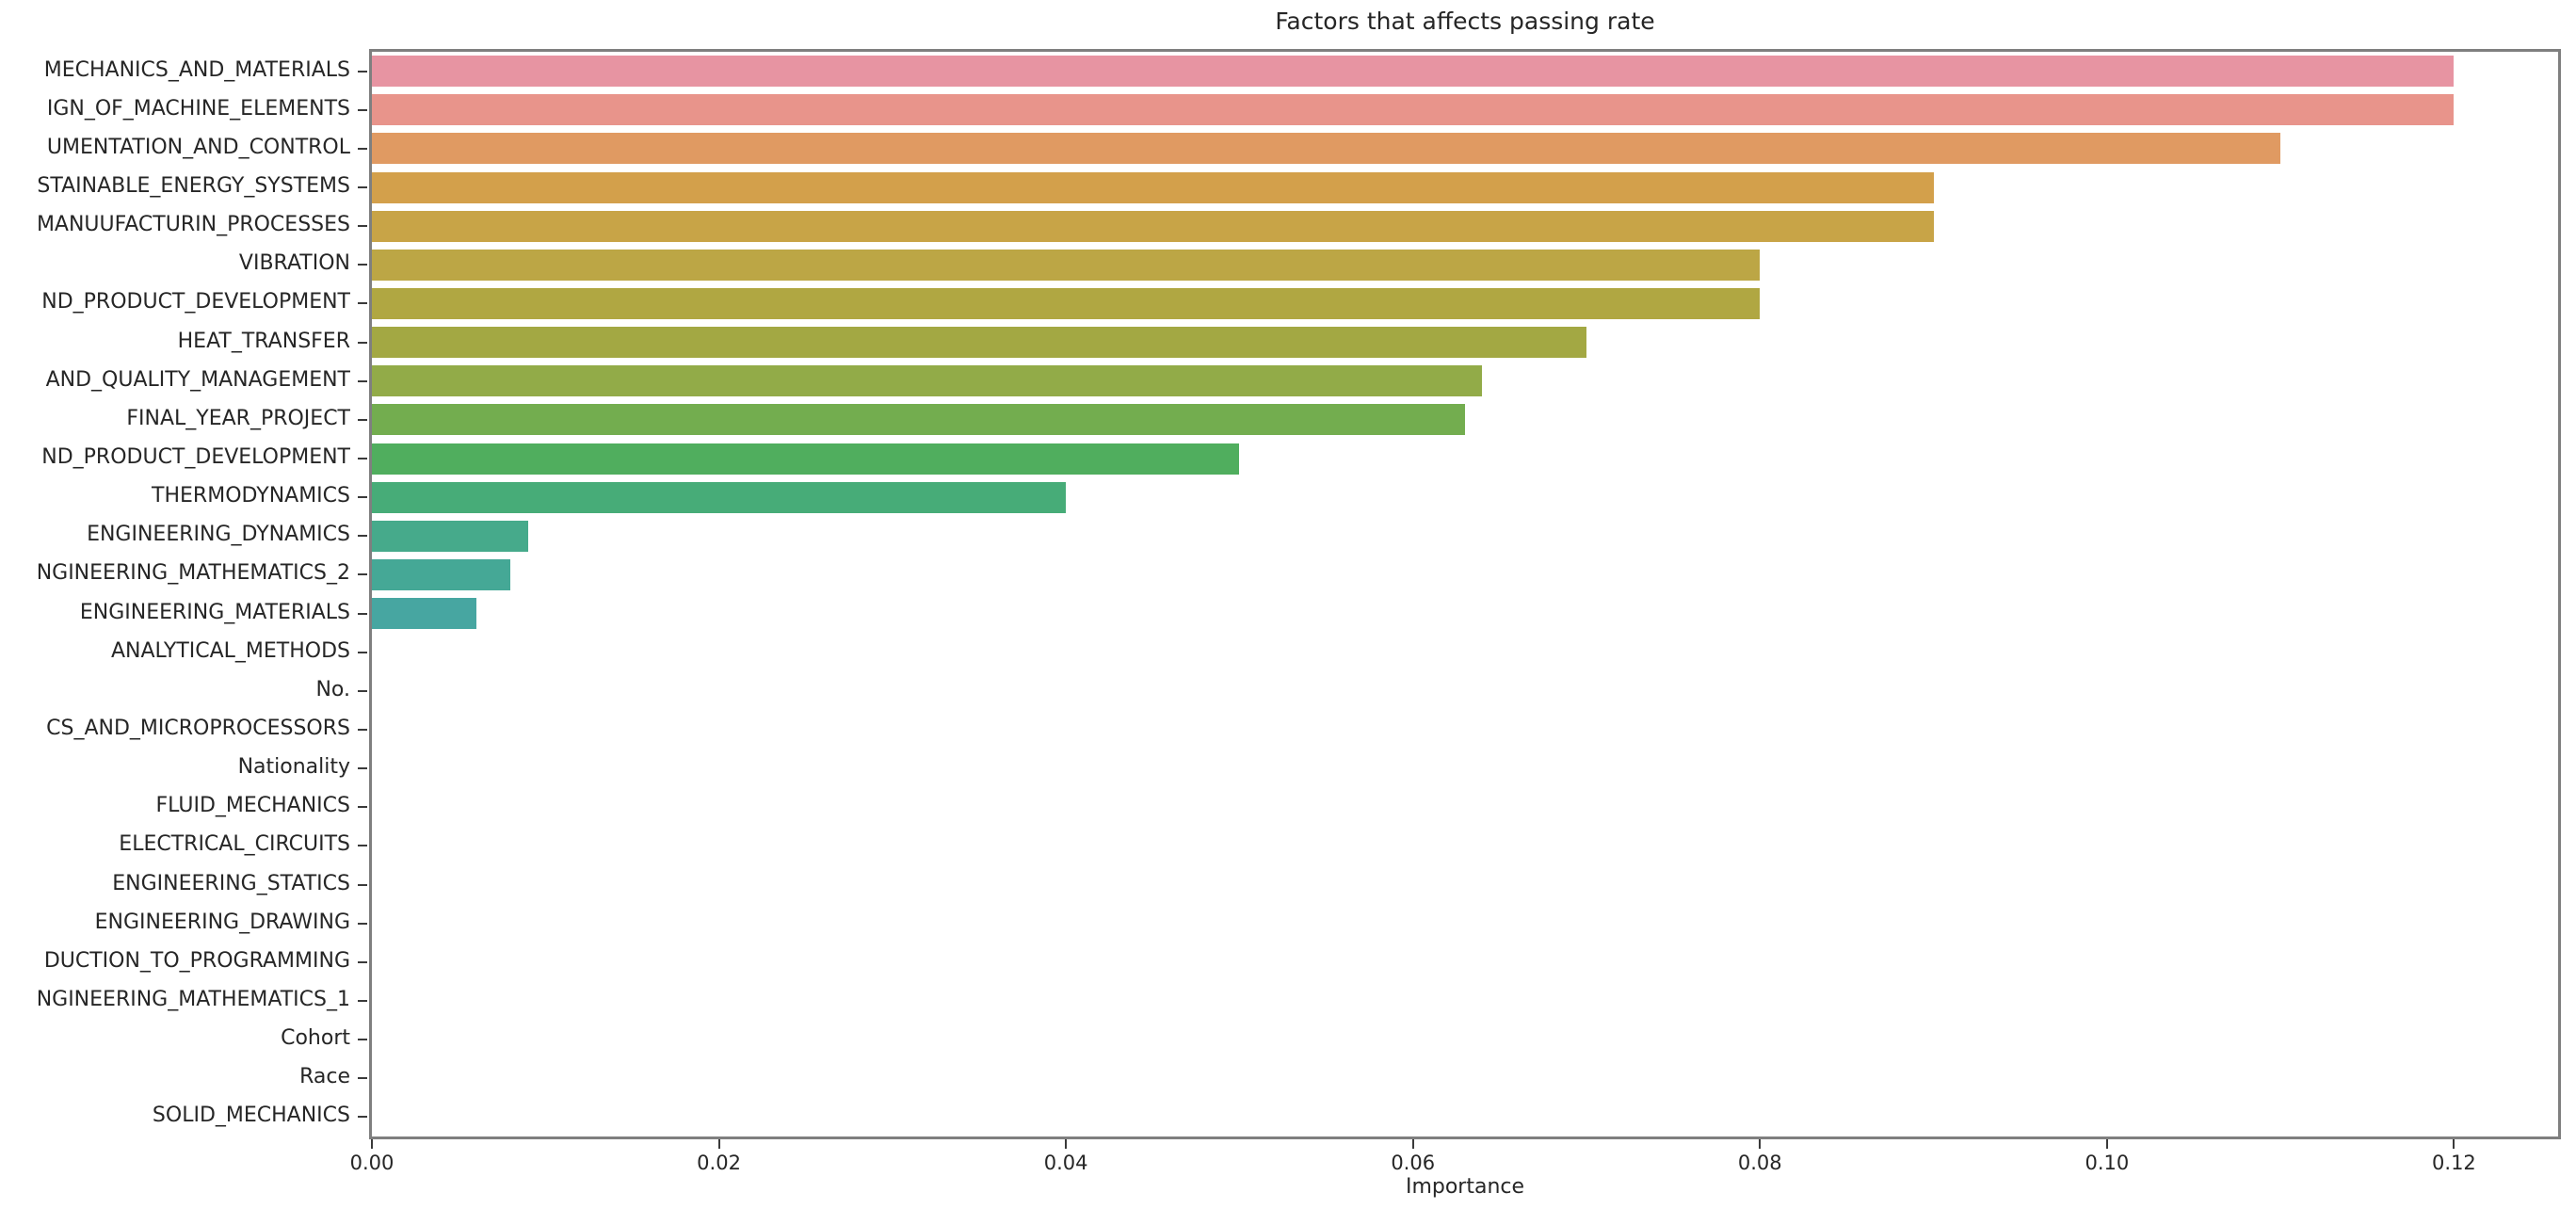  Describe the element at coordinates (222, 922) in the screenshot. I see `y-tick-label: ENGINEERING_DRAWING` at that location.